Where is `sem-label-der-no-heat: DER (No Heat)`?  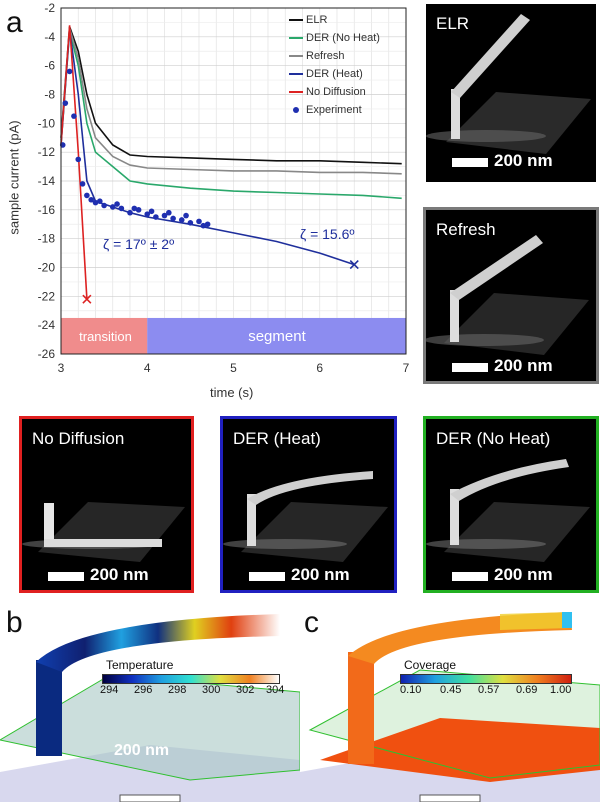 sem-label-der-no-heat: DER (No Heat) is located at coordinates (493, 438).